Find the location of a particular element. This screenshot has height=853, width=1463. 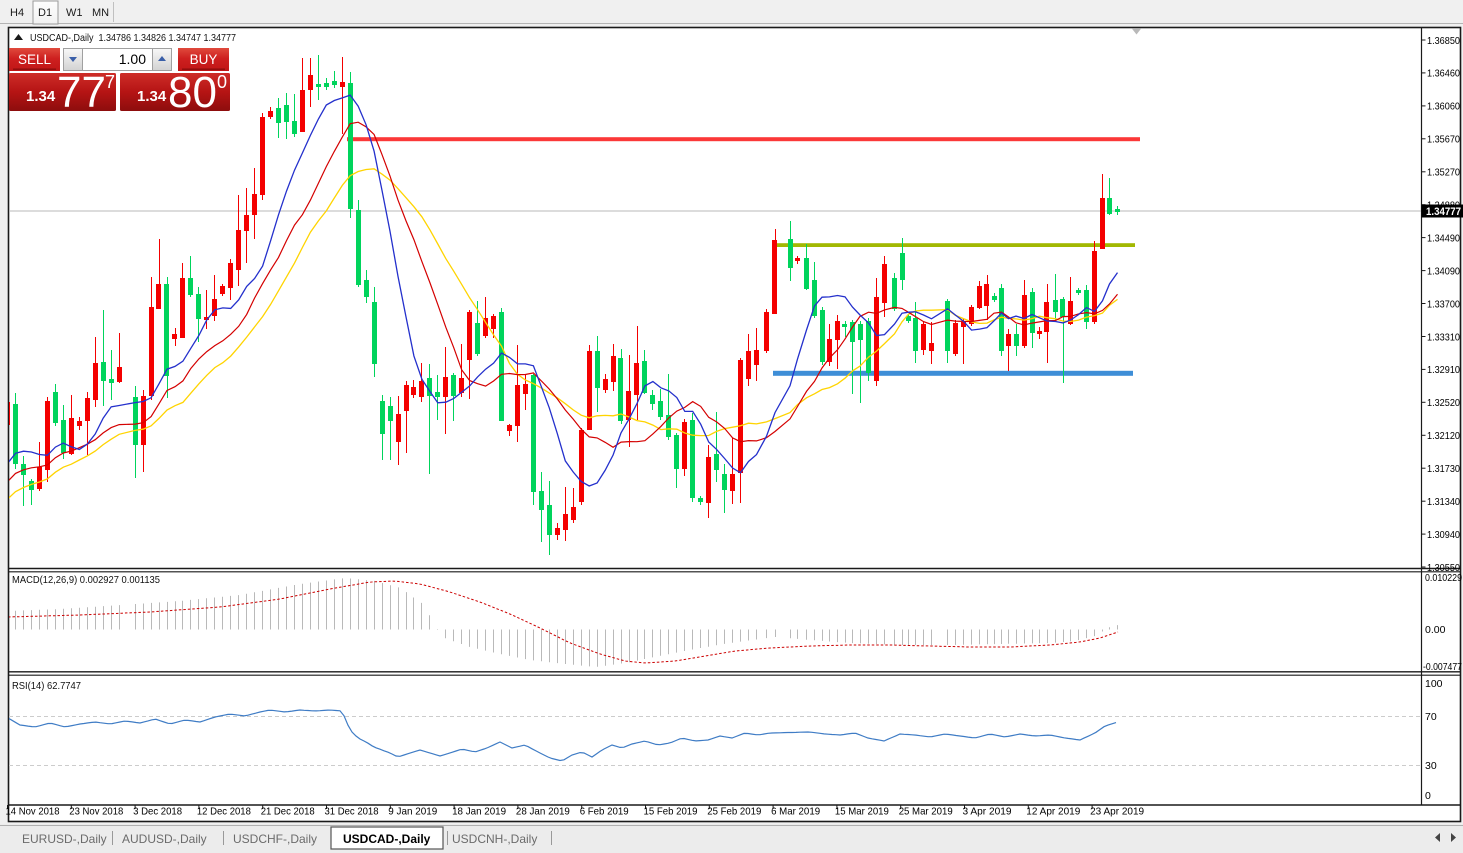

svg-text: 1.33700 is located at coordinates (1443, 304).